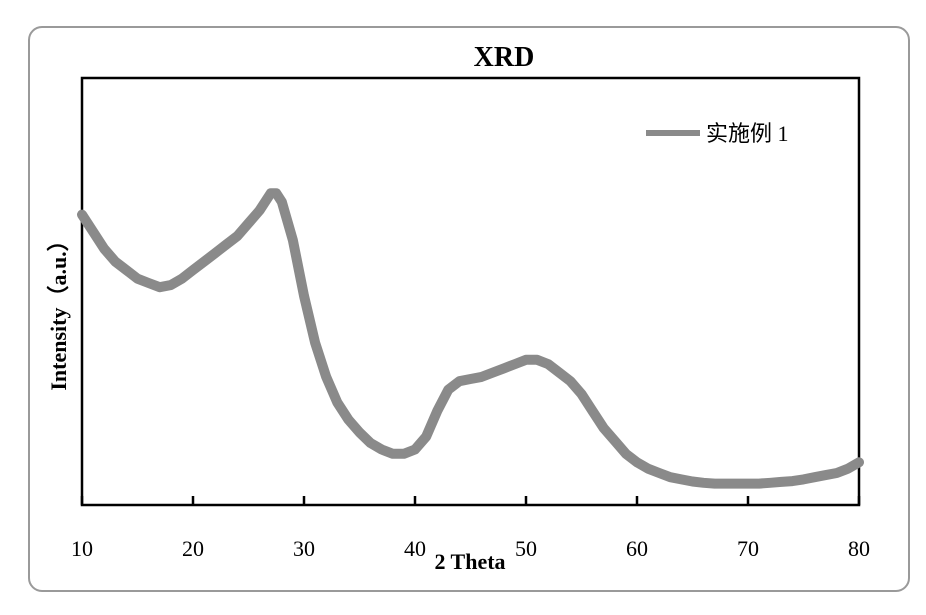 The width and height of the screenshot is (926, 615). What do you see at coordinates (193, 548) in the screenshot?
I see `x-tick-label-20: 20` at bounding box center [193, 548].